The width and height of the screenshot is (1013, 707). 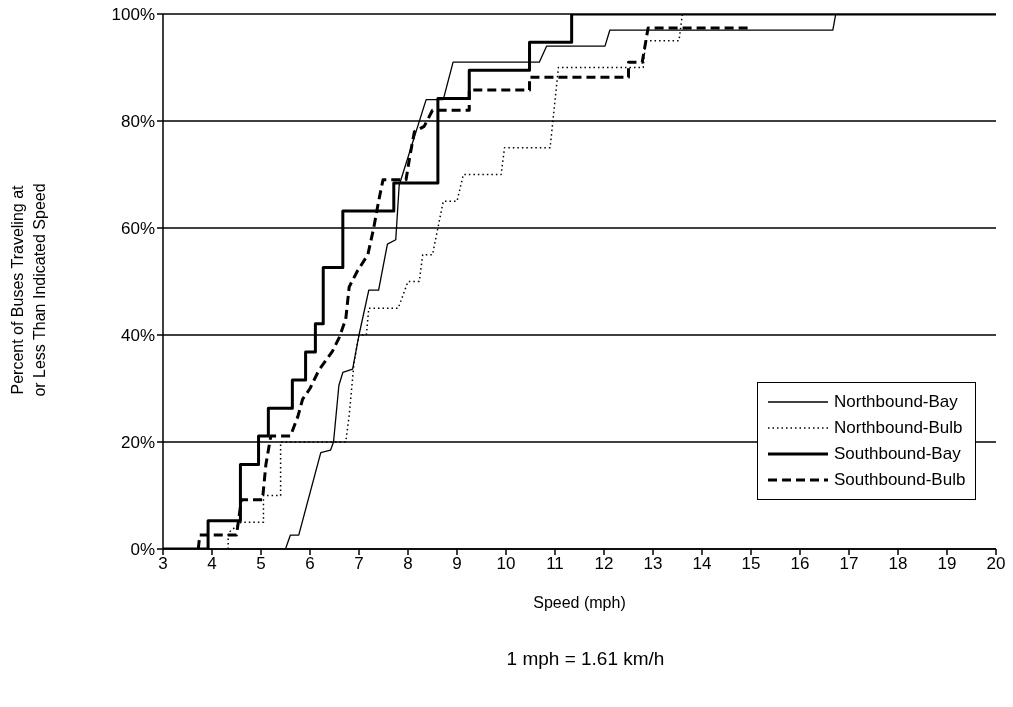 I want to click on text: 1 mph = 1.61 km/h, so click(x=585, y=659).